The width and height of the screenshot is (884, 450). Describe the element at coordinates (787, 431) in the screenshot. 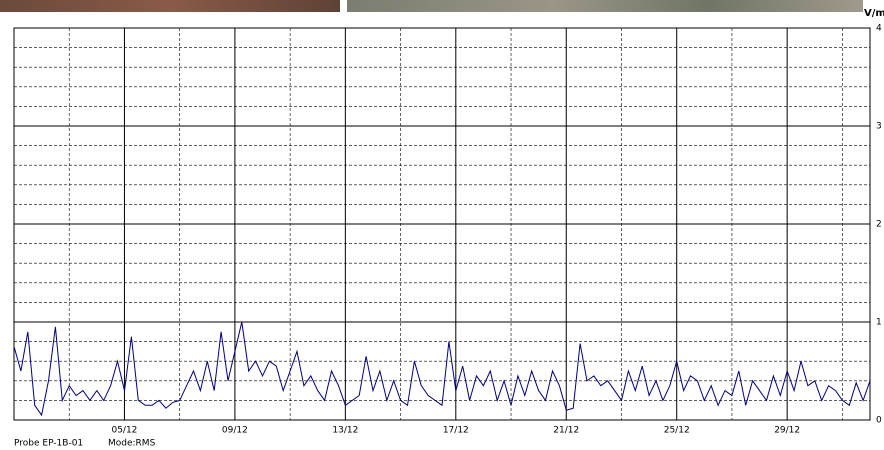

I see `x-tick-label: 29/12` at that location.